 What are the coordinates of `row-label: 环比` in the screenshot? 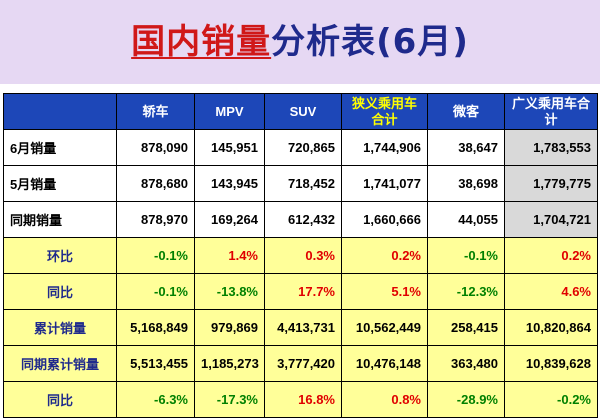 It's located at (60, 255).